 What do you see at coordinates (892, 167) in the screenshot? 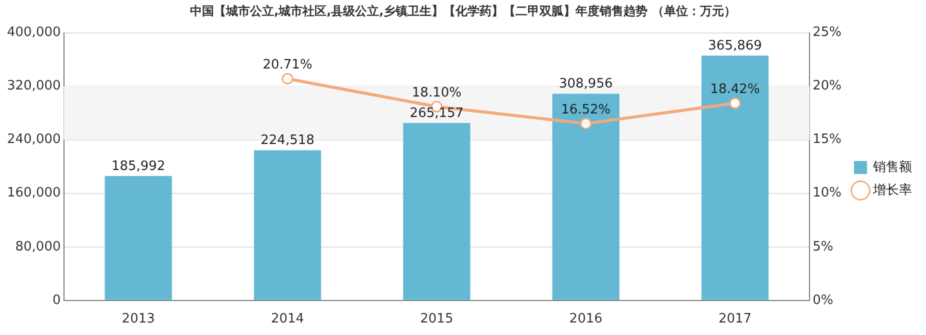
I see `legend-label: 销售额` at bounding box center [892, 167].